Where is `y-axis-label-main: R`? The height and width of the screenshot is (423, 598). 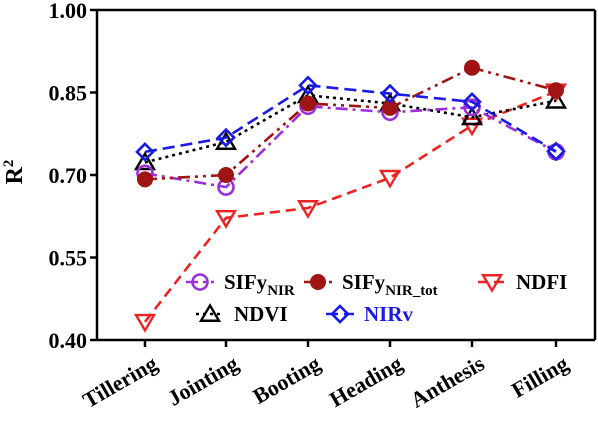
y-axis-label-main: R is located at coordinates (15, 175).